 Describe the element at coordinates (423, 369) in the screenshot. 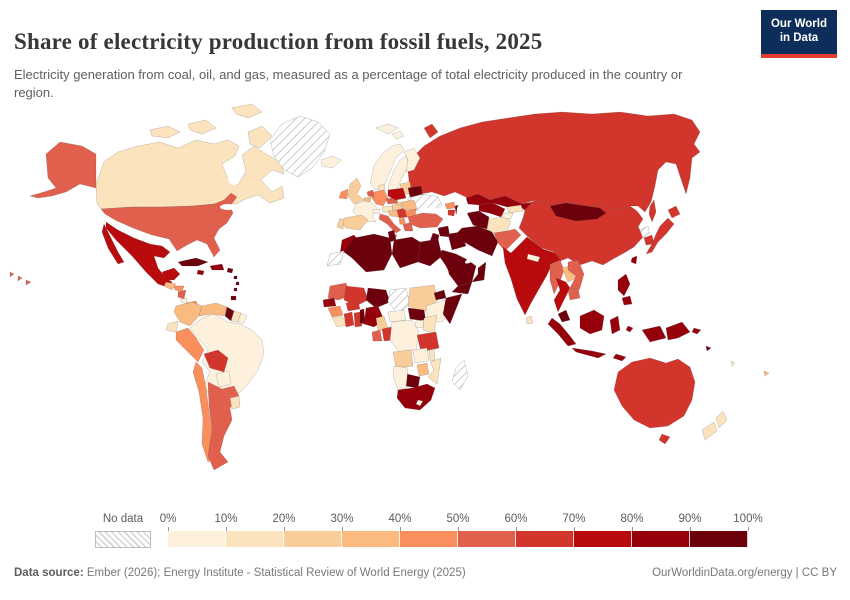

I see `country-zimbabwe` at that location.